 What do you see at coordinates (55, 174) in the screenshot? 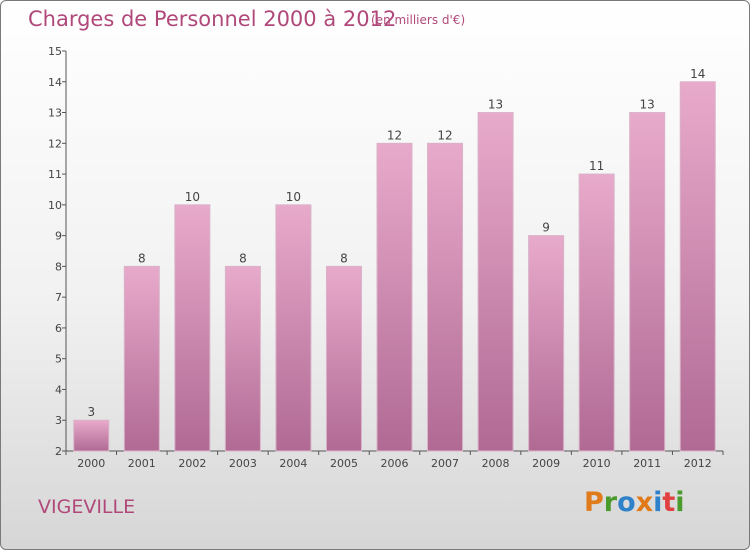
I see `y-tick-label: 11` at bounding box center [55, 174].